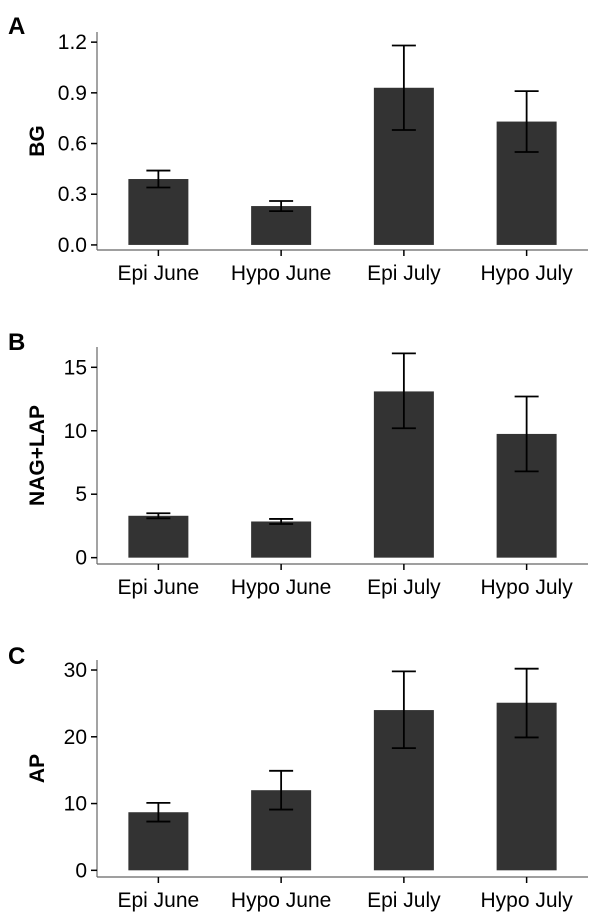 The height and width of the screenshot is (918, 591). Describe the element at coordinates (72, 194) in the screenshot. I see `y-tick-label: 0.3` at that location.